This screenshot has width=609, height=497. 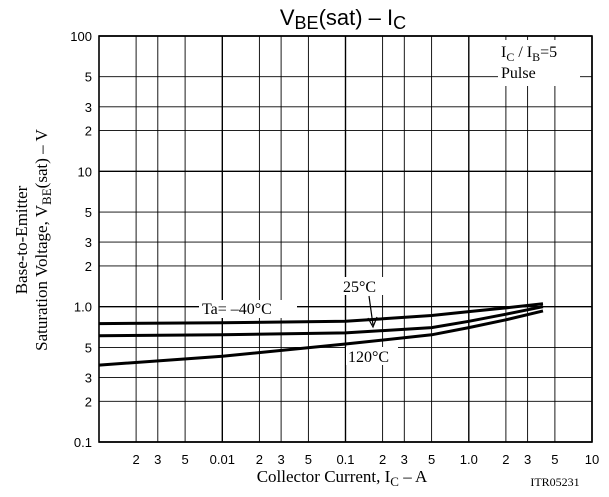 I want to click on x-tick-label-8: 2, so click(x=382, y=459).